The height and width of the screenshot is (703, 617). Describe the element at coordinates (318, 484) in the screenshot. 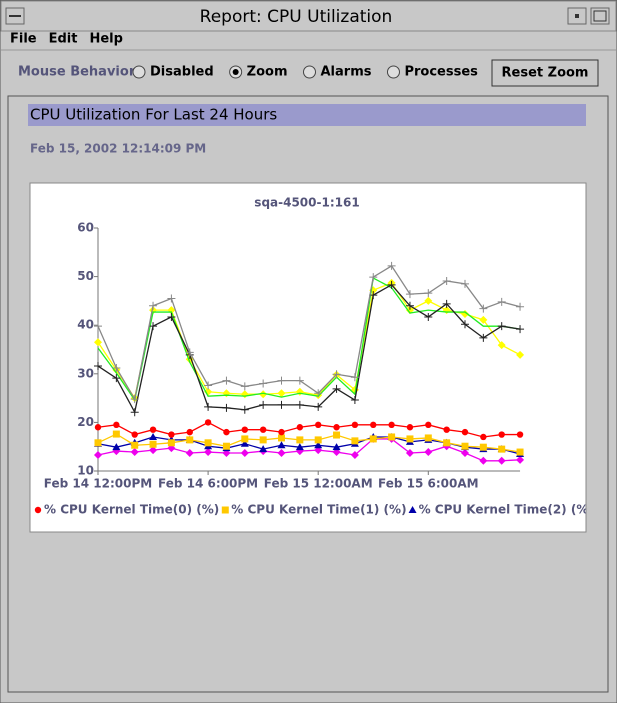

I see `x-tick-label: Feb 15 12:00AM` at that location.